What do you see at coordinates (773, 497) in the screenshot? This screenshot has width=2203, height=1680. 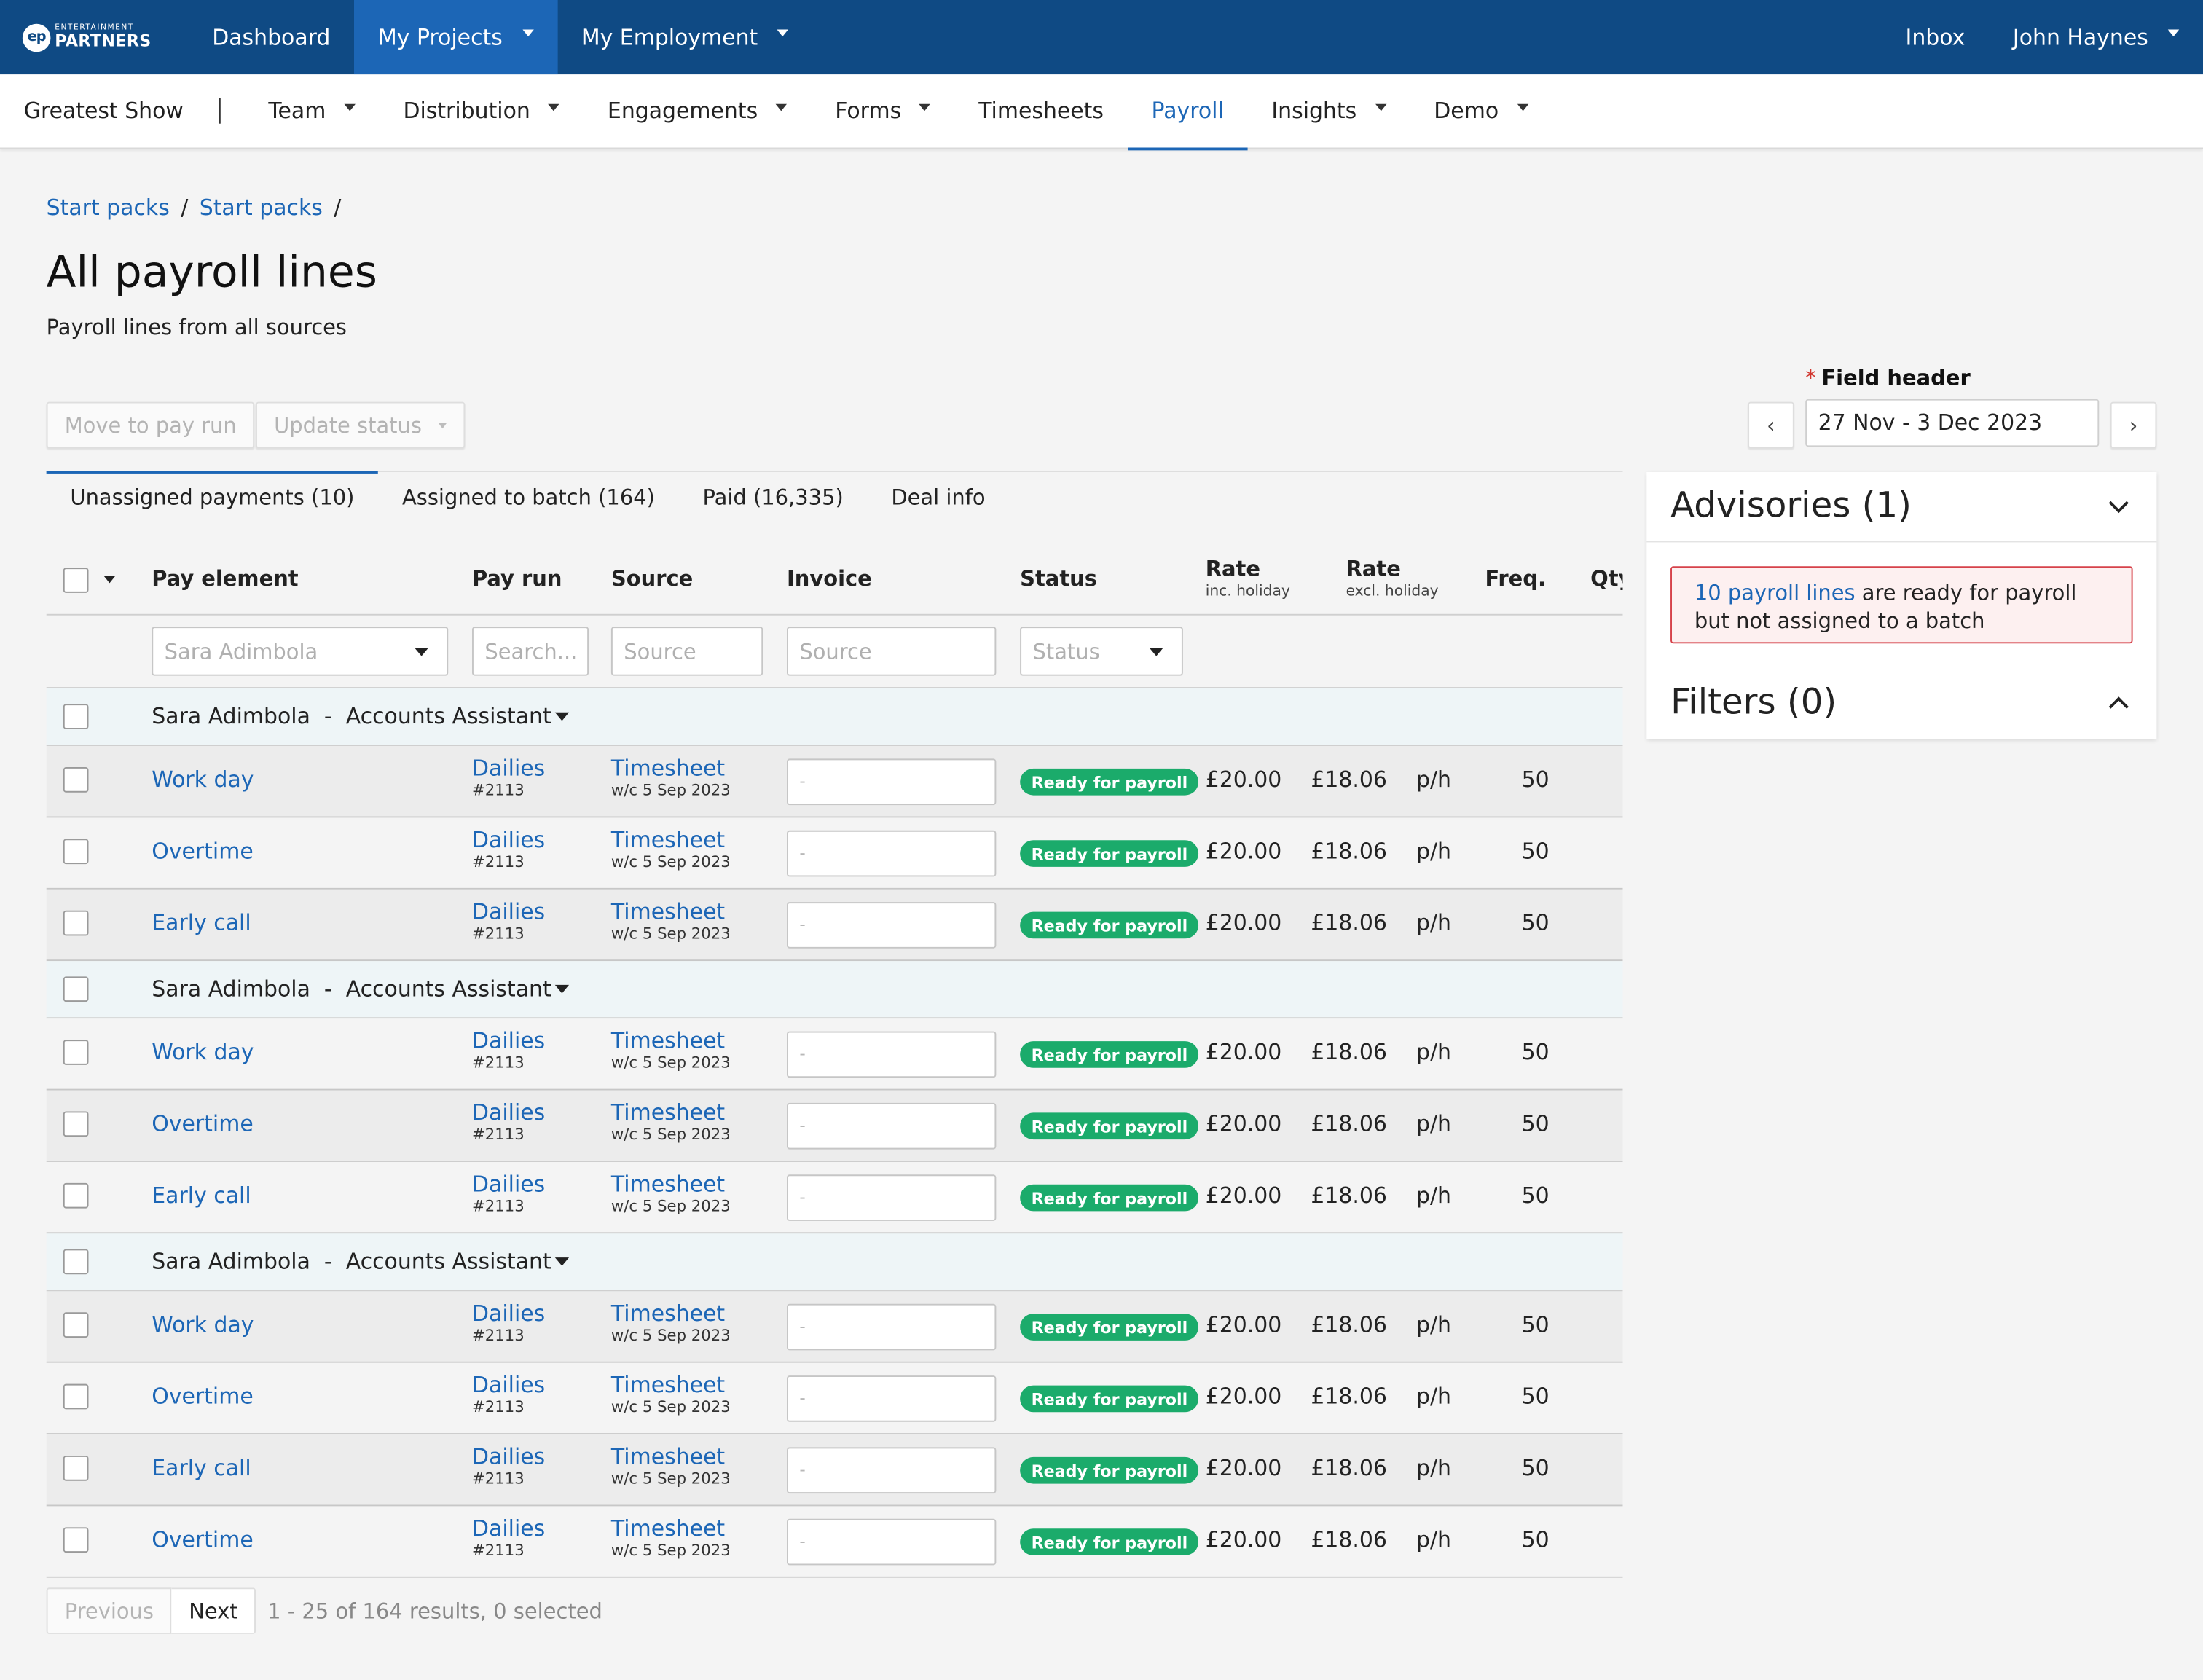 I see `tab-paid: Paid (16,335)` at bounding box center [773, 497].